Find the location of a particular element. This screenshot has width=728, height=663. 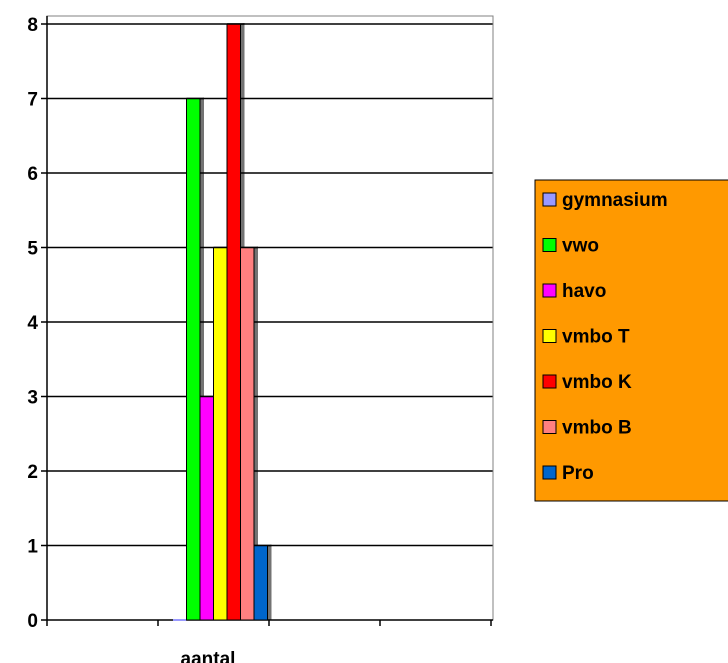

legend-box is located at coordinates (631, 340).